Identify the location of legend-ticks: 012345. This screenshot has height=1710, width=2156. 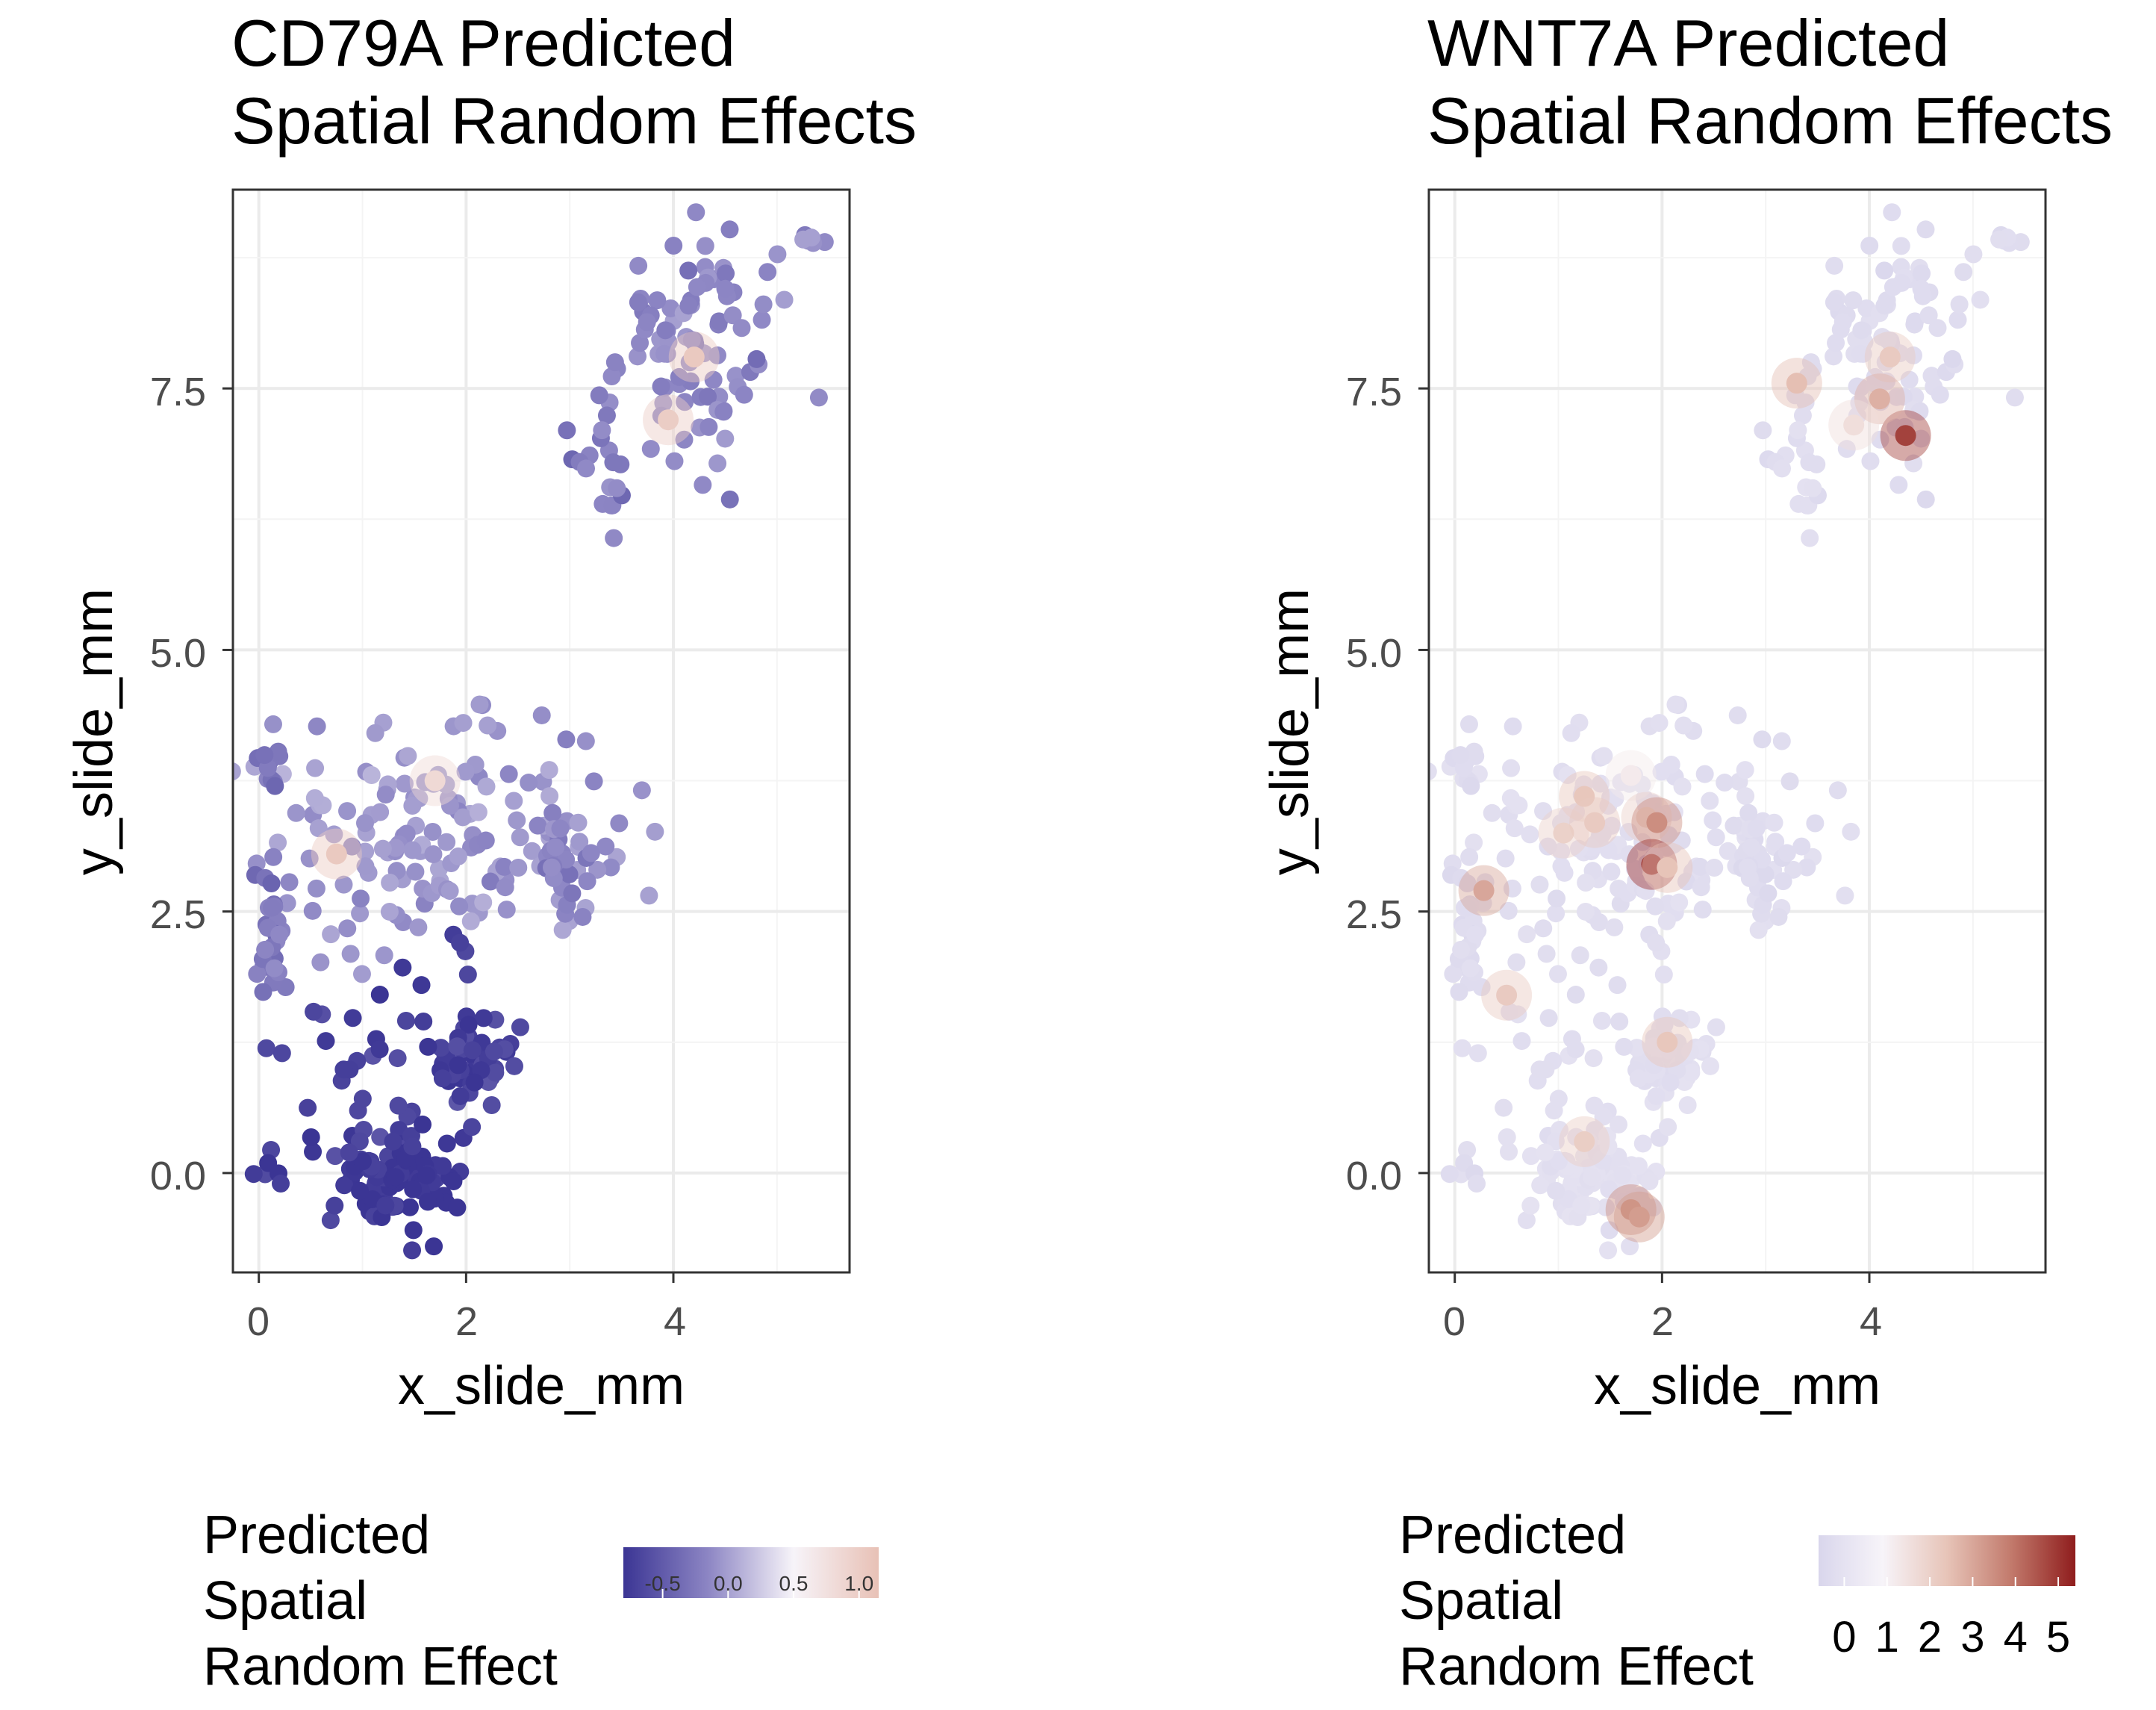
(1951, 1619).